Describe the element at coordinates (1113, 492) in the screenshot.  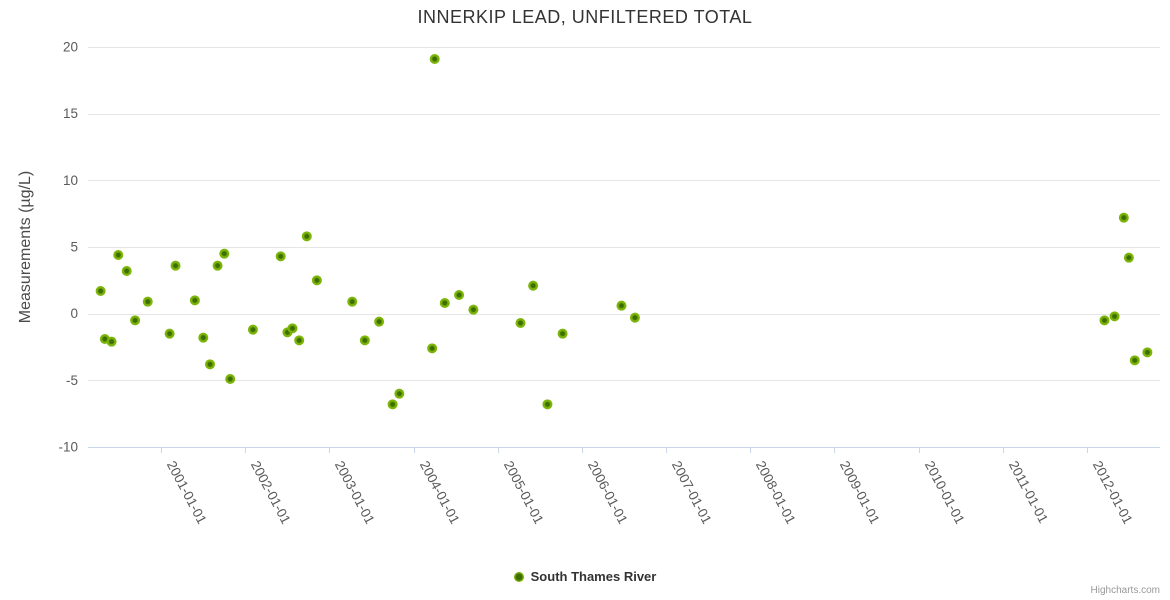
I see `x-axis-tick-label: 2012-01-01` at that location.